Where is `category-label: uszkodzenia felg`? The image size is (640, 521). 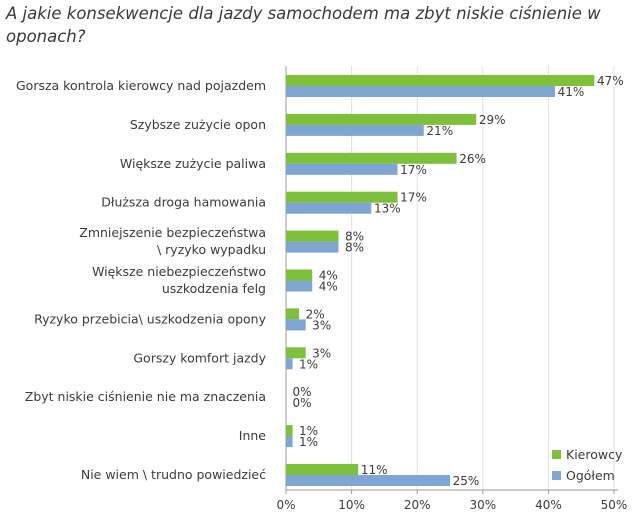
category-label: uszkodzenia felg is located at coordinates (214, 288).